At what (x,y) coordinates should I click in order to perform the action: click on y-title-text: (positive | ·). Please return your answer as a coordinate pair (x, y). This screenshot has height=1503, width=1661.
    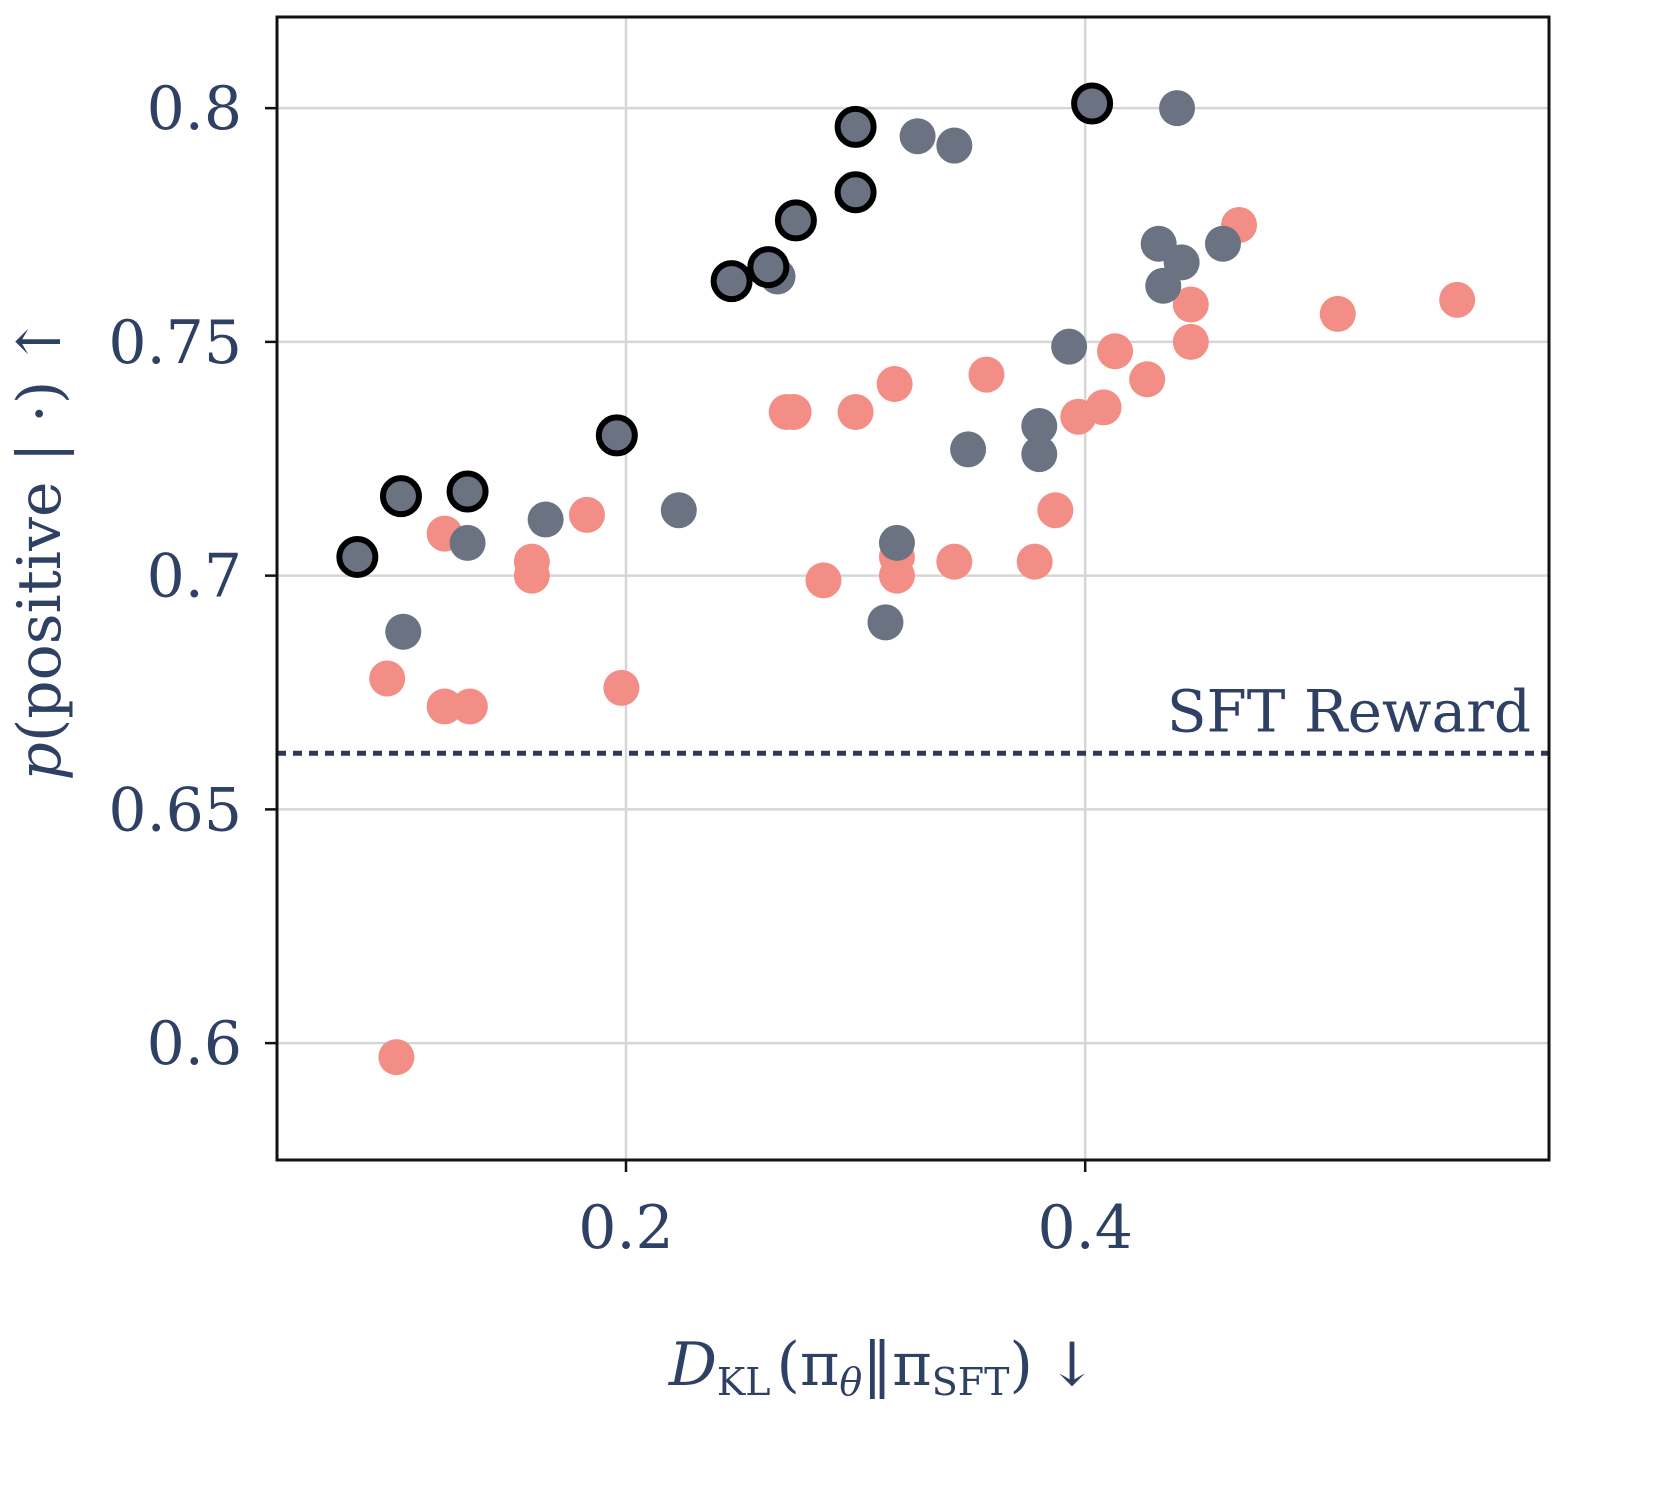
    Looking at the image, I should click on (40, 561).